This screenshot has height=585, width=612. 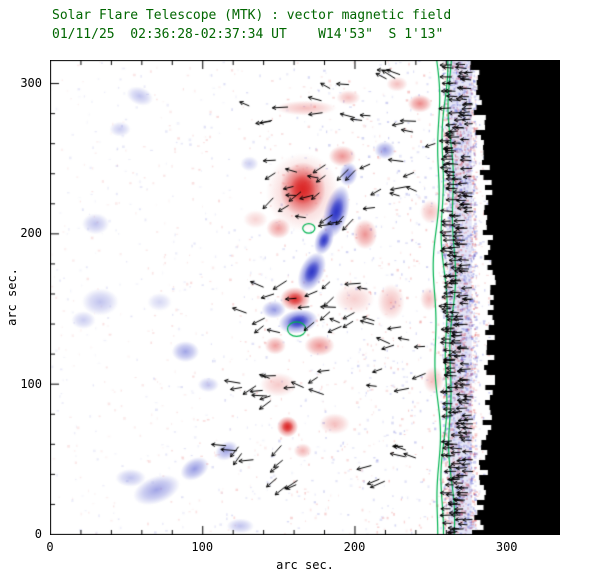 What do you see at coordinates (31, 83) in the screenshot?
I see `y-tick-label: 300` at bounding box center [31, 83].